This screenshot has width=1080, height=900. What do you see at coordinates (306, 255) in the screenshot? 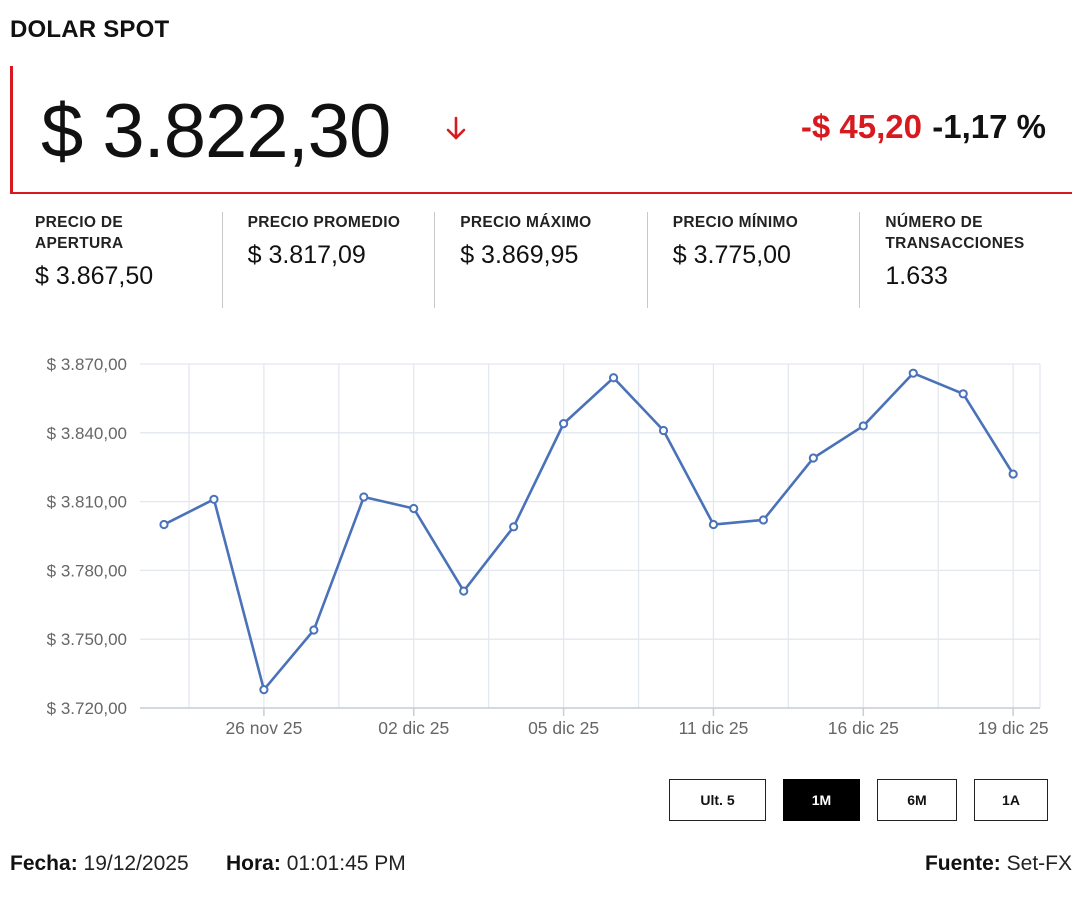
I see `stat-value: $ 3.817,09` at bounding box center [306, 255].